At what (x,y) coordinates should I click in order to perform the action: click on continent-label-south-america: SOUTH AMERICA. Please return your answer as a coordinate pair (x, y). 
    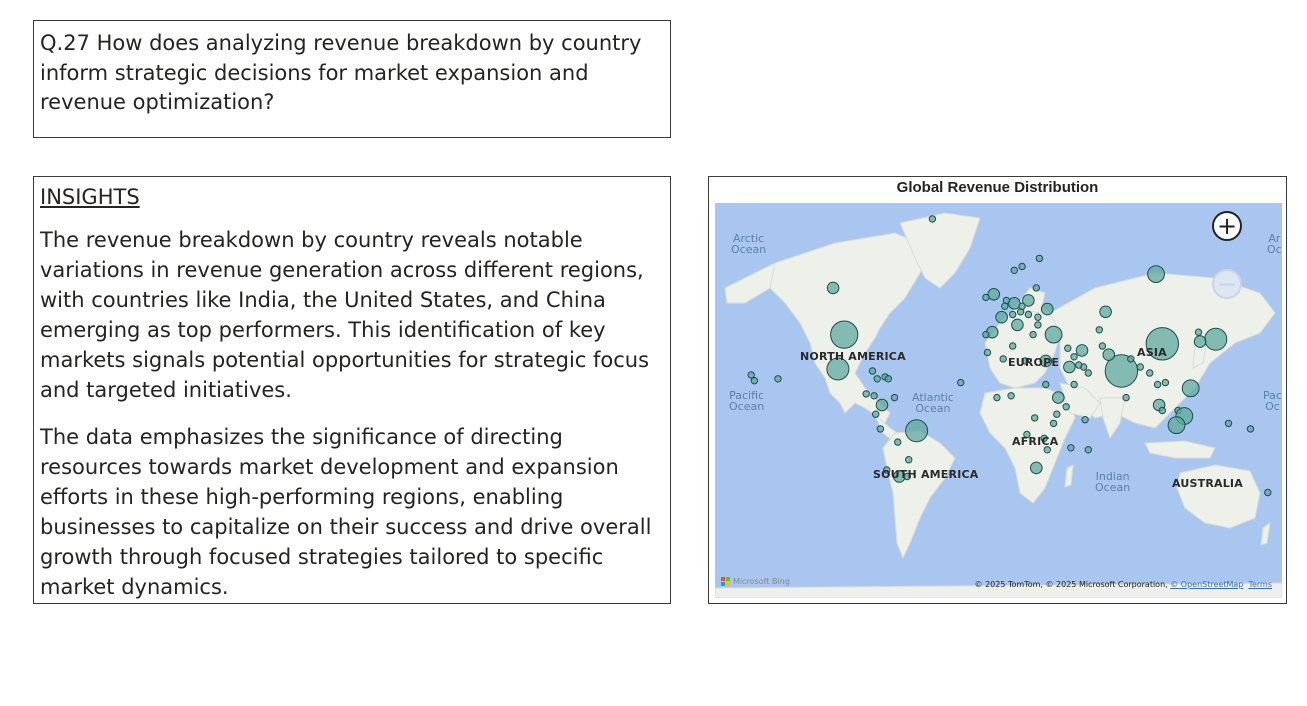
    Looking at the image, I should click on (925, 474).